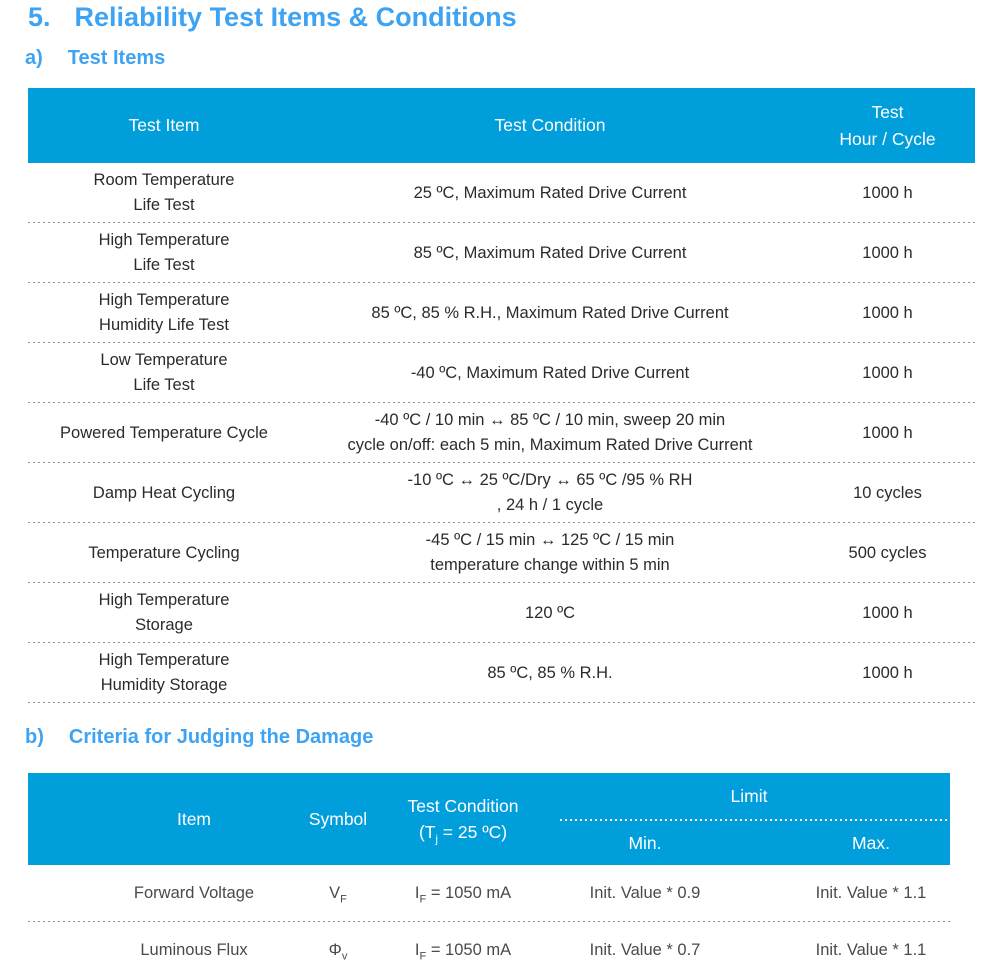 Image resolution: width=1000 pixels, height=979 pixels. I want to click on test-hour-cell: 500 cycles, so click(887, 552).